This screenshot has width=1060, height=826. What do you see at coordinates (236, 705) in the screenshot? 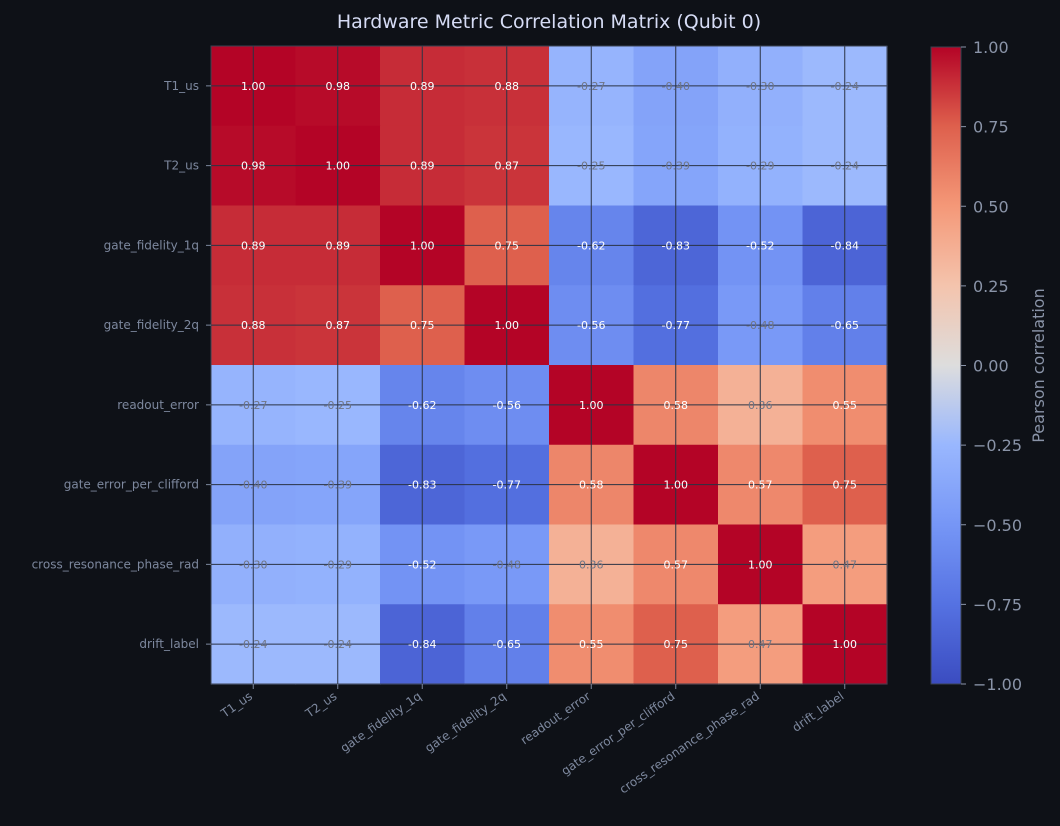
I see `column-tick-label: T1_us` at bounding box center [236, 705].